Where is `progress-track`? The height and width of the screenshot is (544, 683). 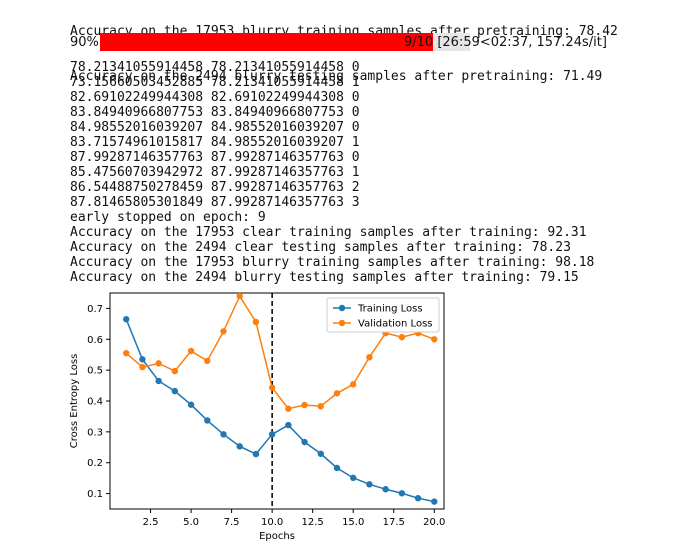
progress-track is located at coordinates (285, 42).